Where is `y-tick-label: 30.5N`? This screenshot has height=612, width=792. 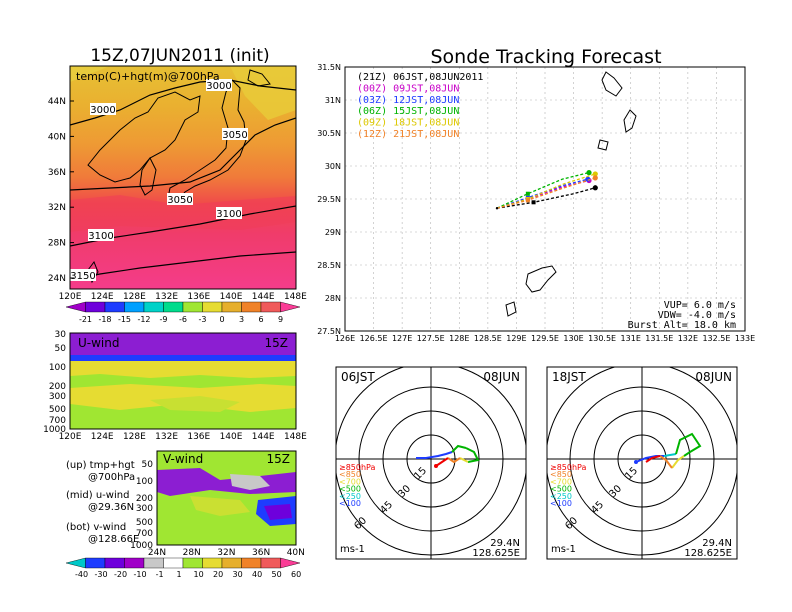 y-tick-label: 30.5N is located at coordinates (329, 133).